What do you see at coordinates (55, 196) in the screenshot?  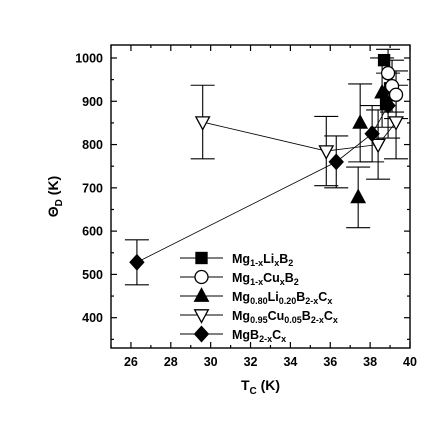 I see `y-axis-label: ΘD (K)` at bounding box center [55, 196].